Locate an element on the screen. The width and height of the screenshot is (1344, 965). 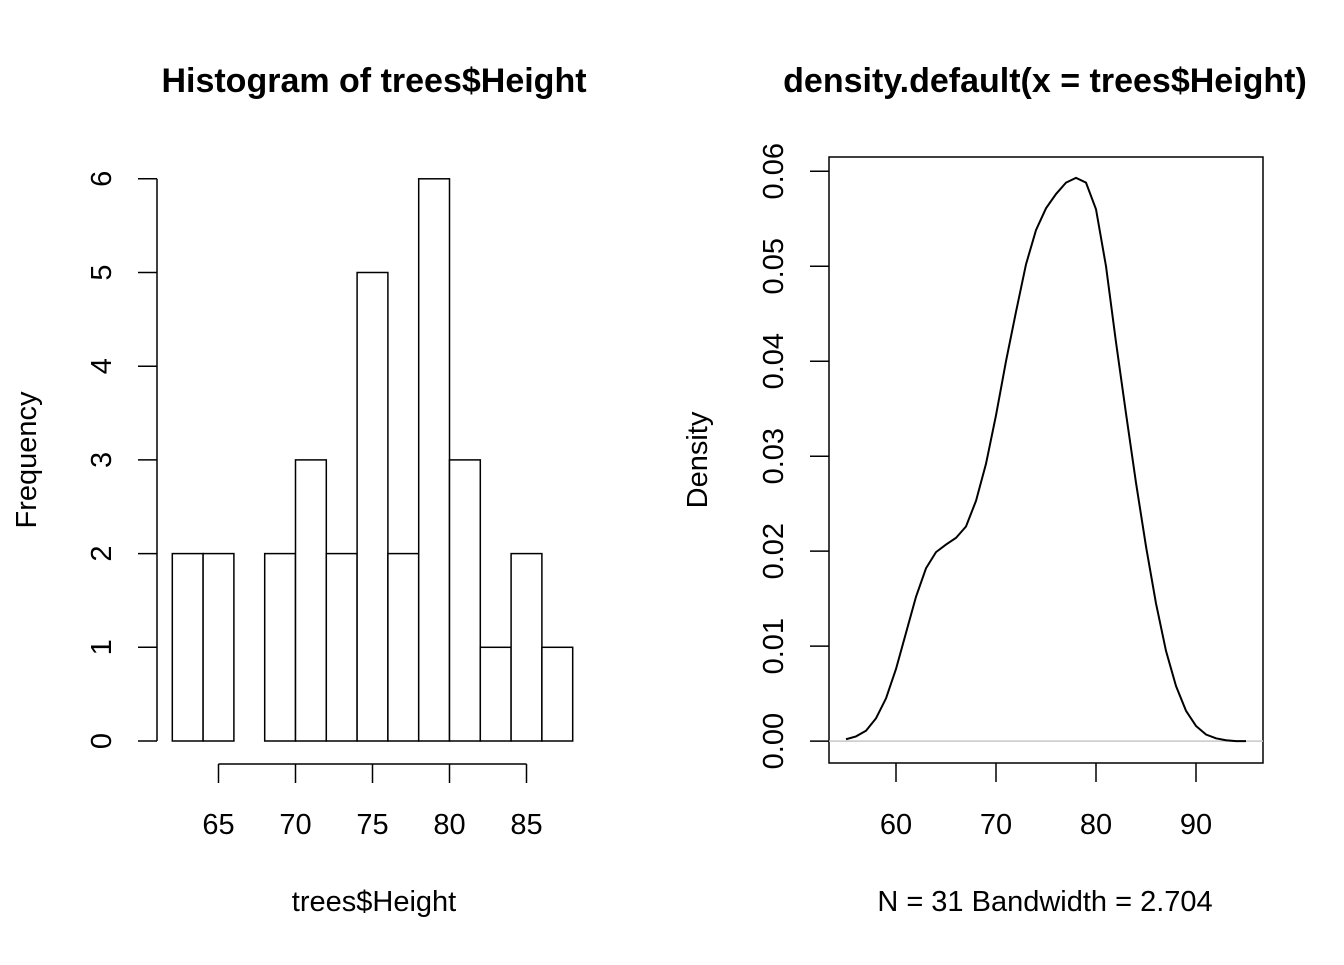
histogram-x-tick-label: 85 is located at coordinates (526, 825).